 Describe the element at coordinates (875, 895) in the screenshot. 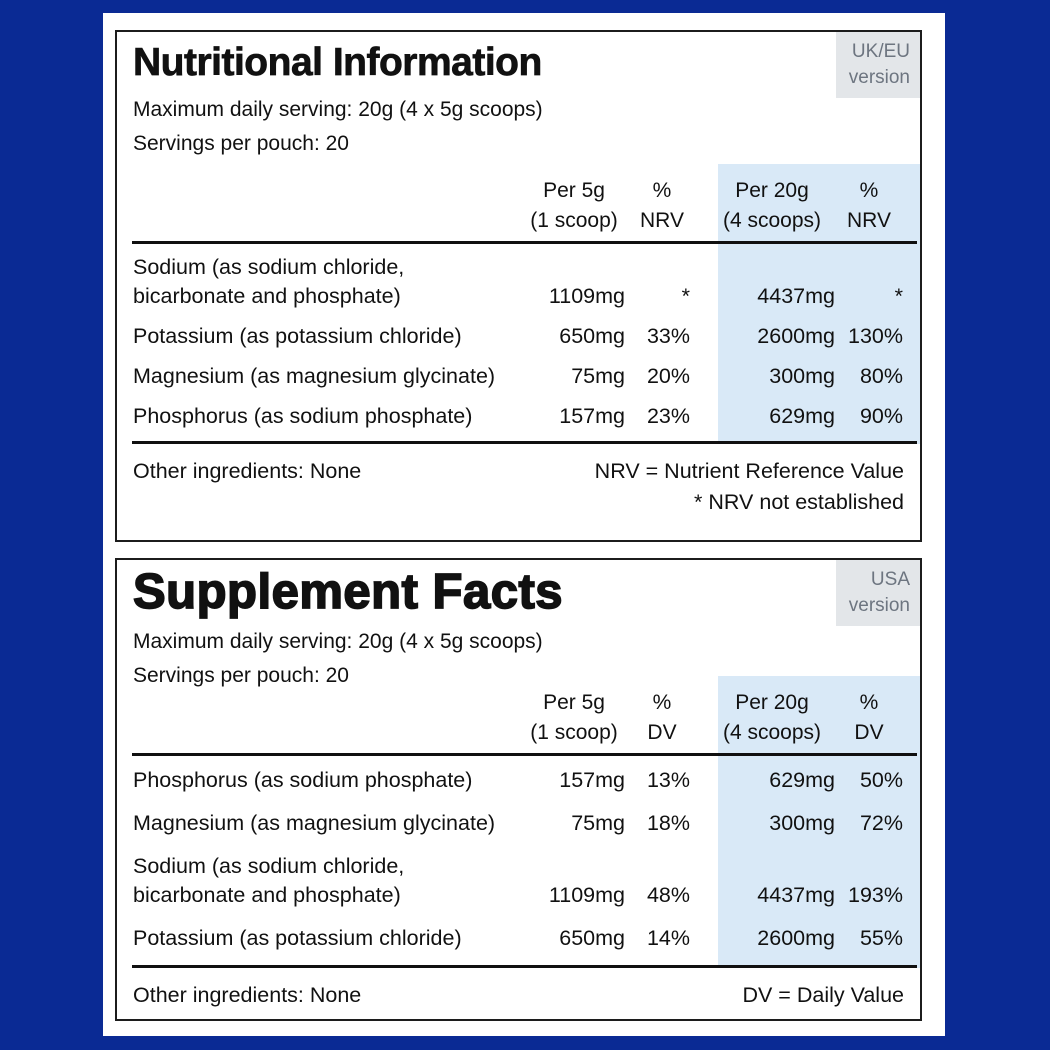

I see `value-pct_2: 193%` at that location.